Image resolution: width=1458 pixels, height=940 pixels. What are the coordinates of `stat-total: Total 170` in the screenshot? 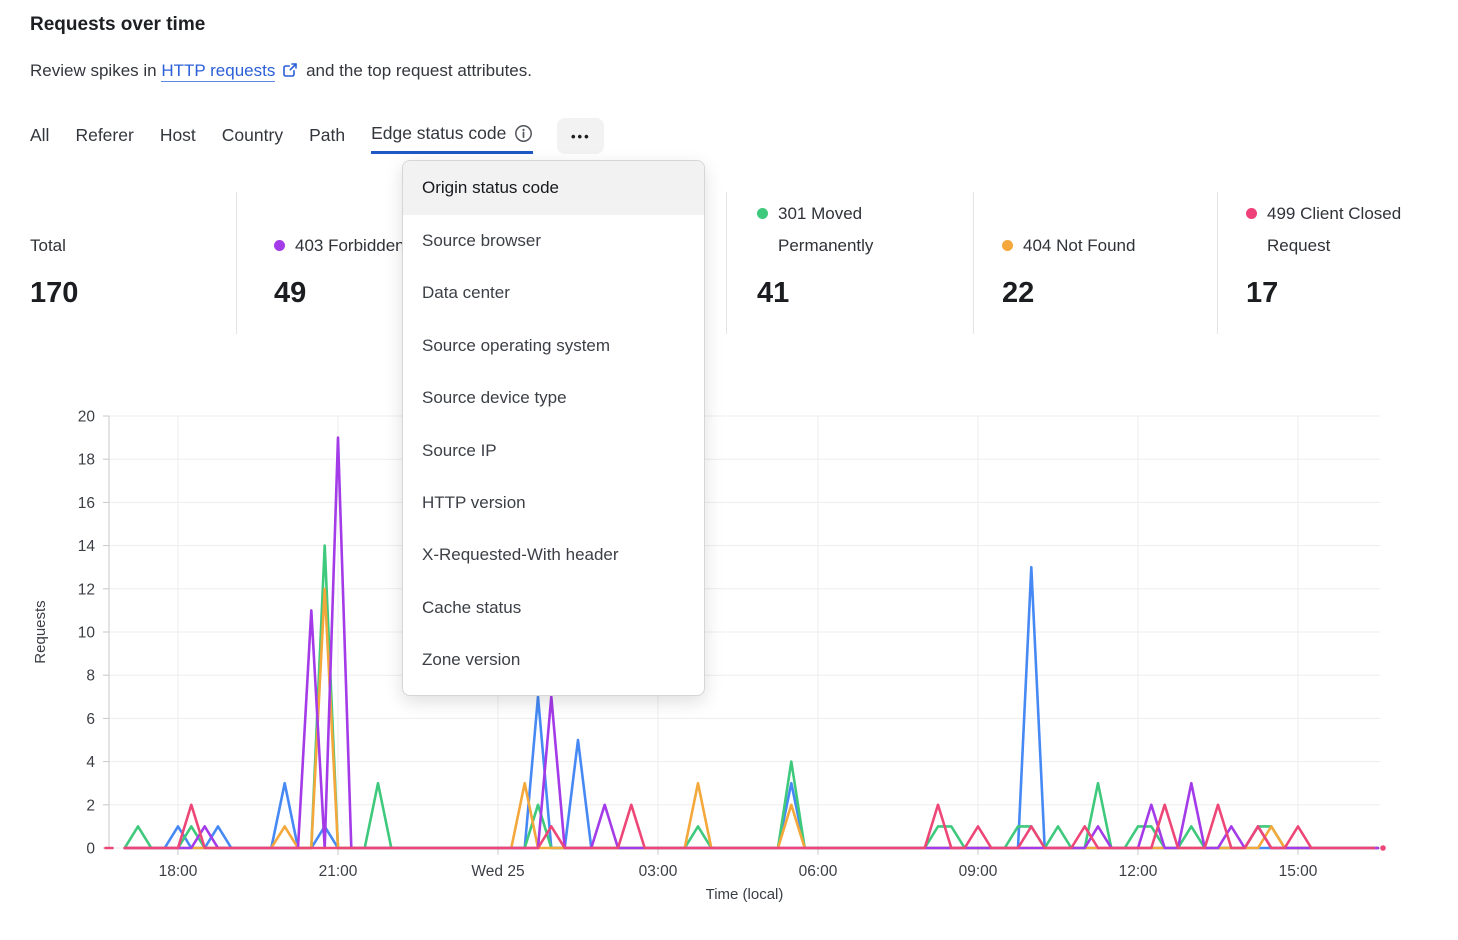 It's located at (118, 263).